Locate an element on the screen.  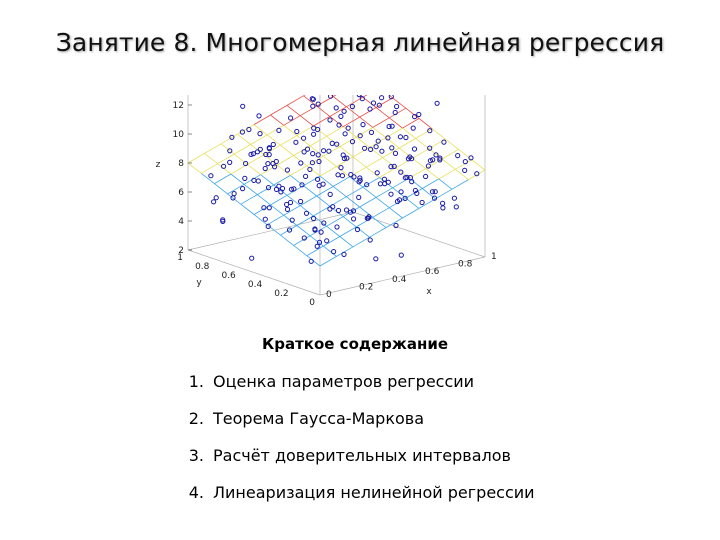
x-tick-label: 0.6 is located at coordinates (432, 272).